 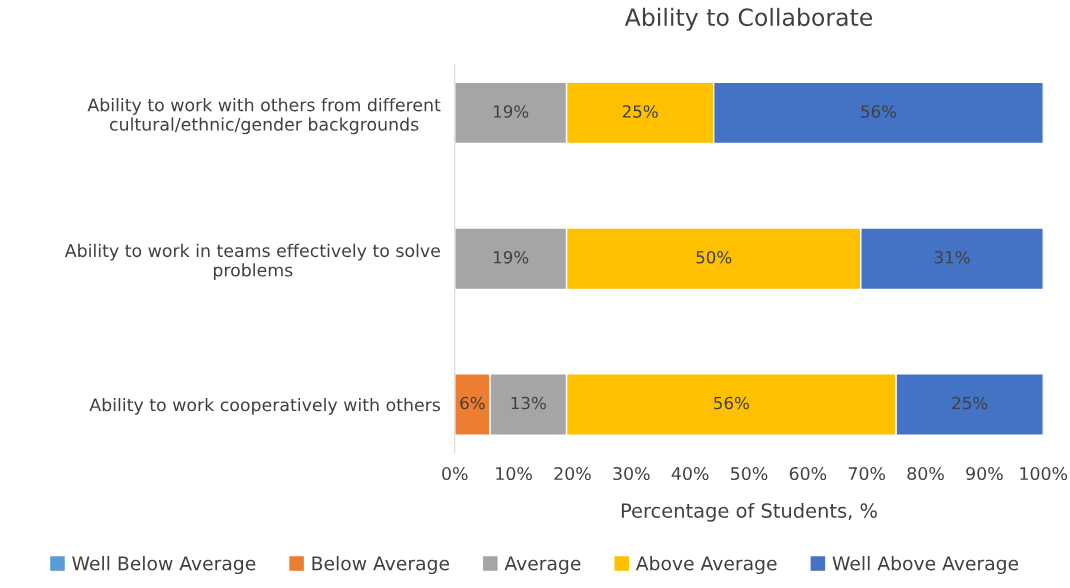 I want to click on x-tick-label: 30%, so click(x=631, y=473).